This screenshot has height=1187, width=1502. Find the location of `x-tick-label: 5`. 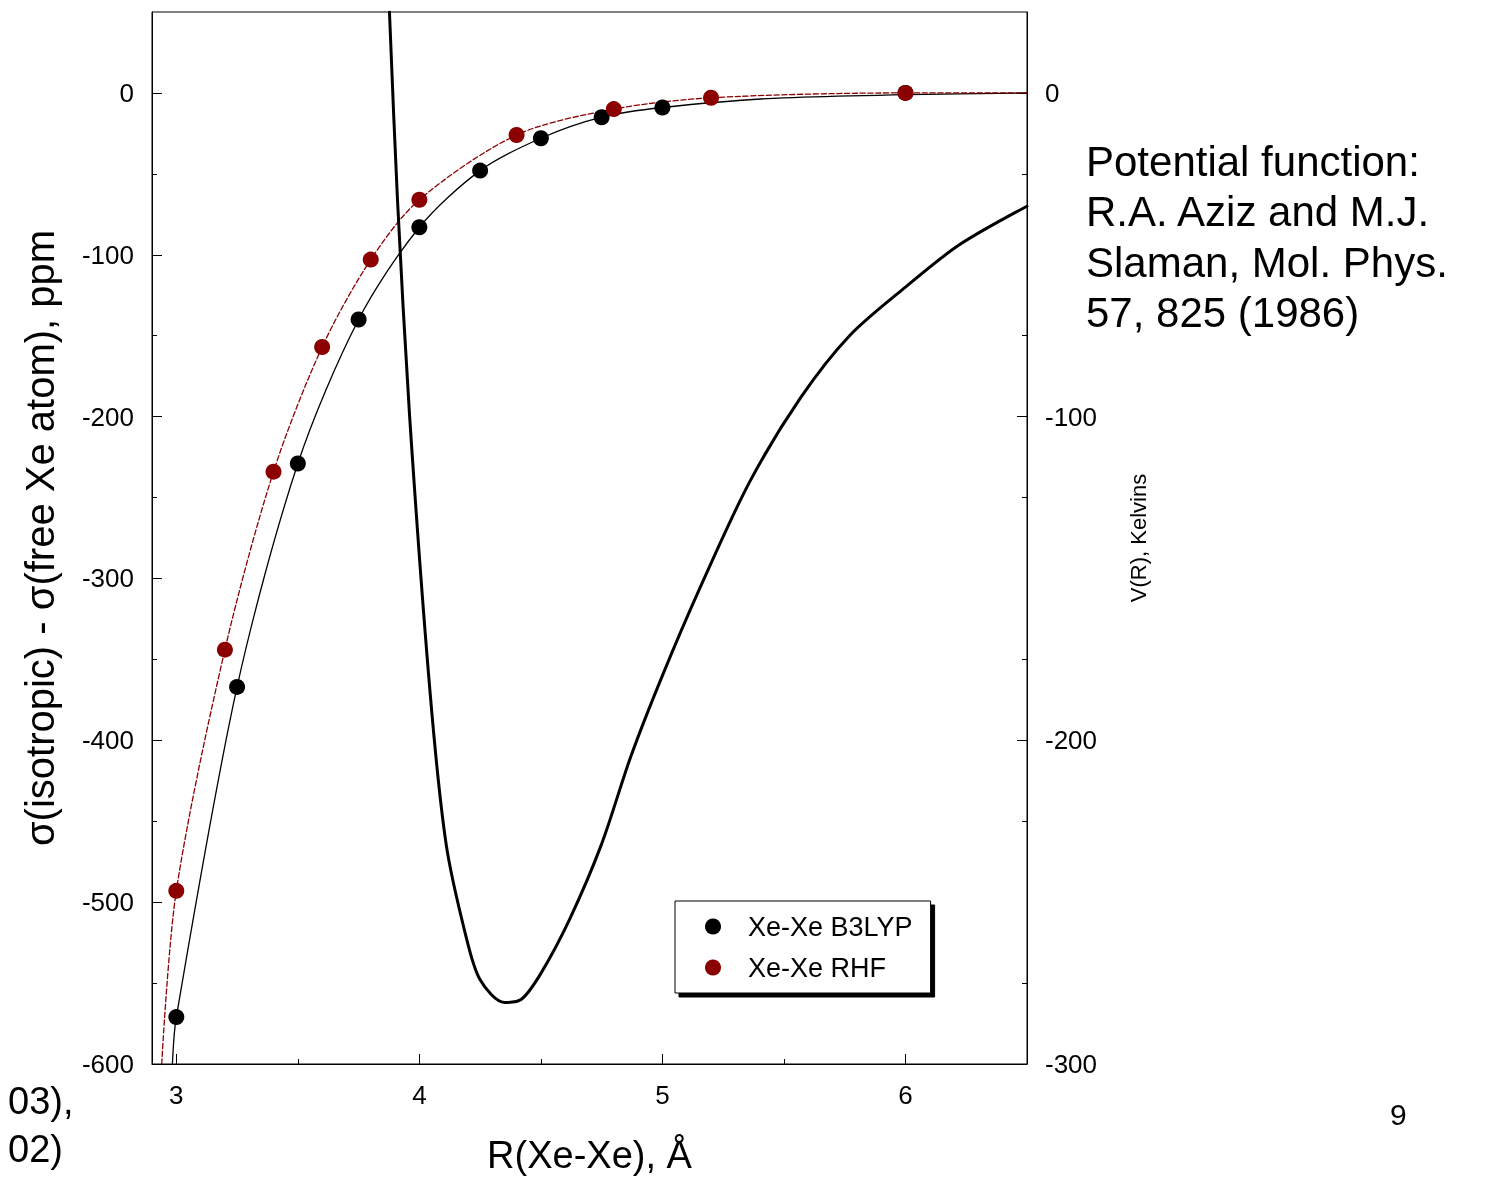

x-tick-label: 5 is located at coordinates (662, 1095).